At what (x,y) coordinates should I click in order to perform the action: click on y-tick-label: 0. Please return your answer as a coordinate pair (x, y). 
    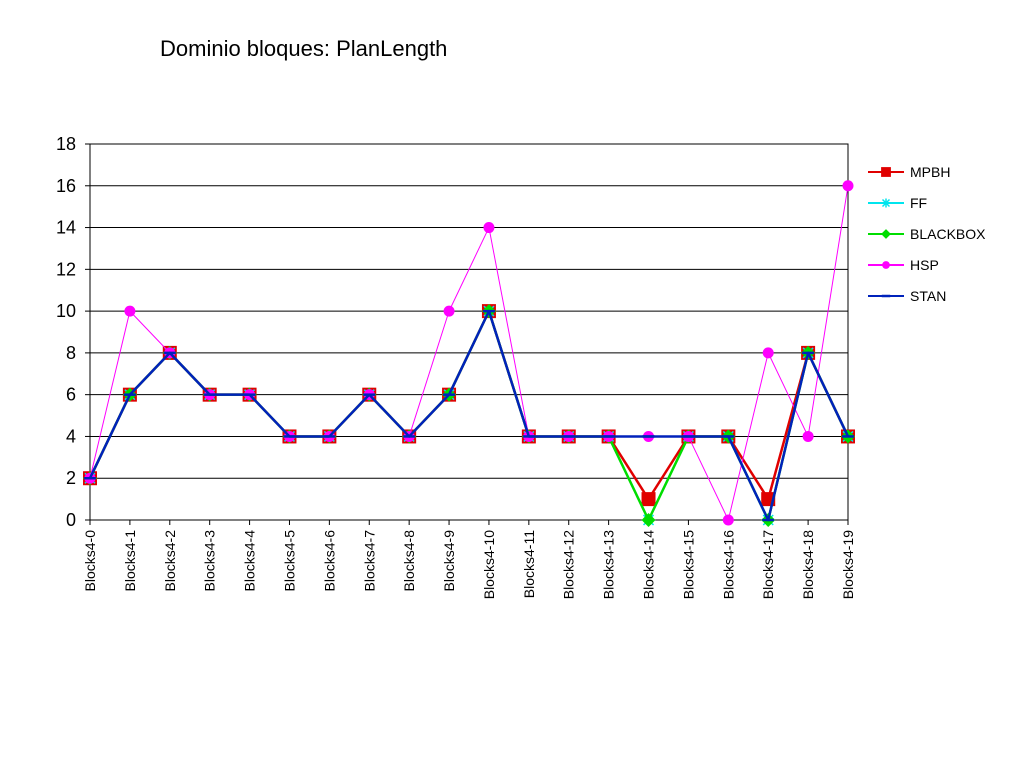
    Looking at the image, I should click on (71, 520).